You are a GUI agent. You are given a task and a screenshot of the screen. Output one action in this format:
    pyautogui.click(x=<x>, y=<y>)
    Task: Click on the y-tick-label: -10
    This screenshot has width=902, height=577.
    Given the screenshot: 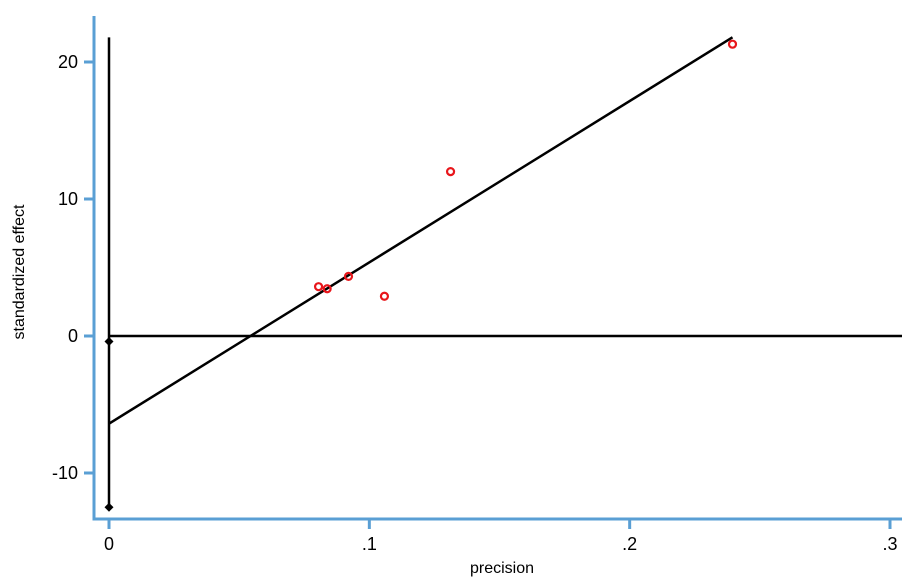 What is the action you would take?
    pyautogui.click(x=65, y=473)
    